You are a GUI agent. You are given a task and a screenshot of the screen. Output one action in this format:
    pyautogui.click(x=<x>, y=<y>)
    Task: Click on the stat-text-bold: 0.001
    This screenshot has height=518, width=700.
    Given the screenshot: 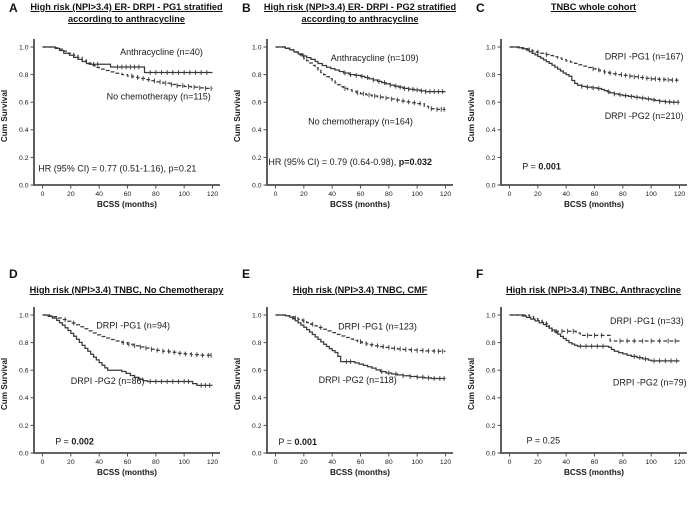 What is the action you would take?
    pyautogui.click(x=305, y=442)
    